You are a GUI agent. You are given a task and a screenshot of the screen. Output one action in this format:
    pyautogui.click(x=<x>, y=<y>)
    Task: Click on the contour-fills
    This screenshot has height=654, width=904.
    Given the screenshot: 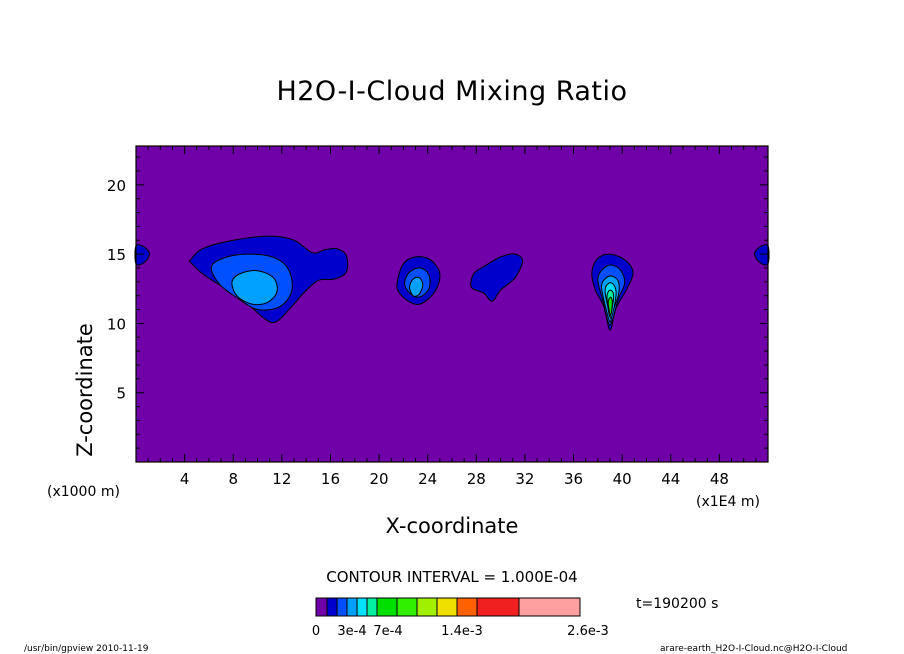 What is the action you would take?
    pyautogui.click(x=452, y=283)
    